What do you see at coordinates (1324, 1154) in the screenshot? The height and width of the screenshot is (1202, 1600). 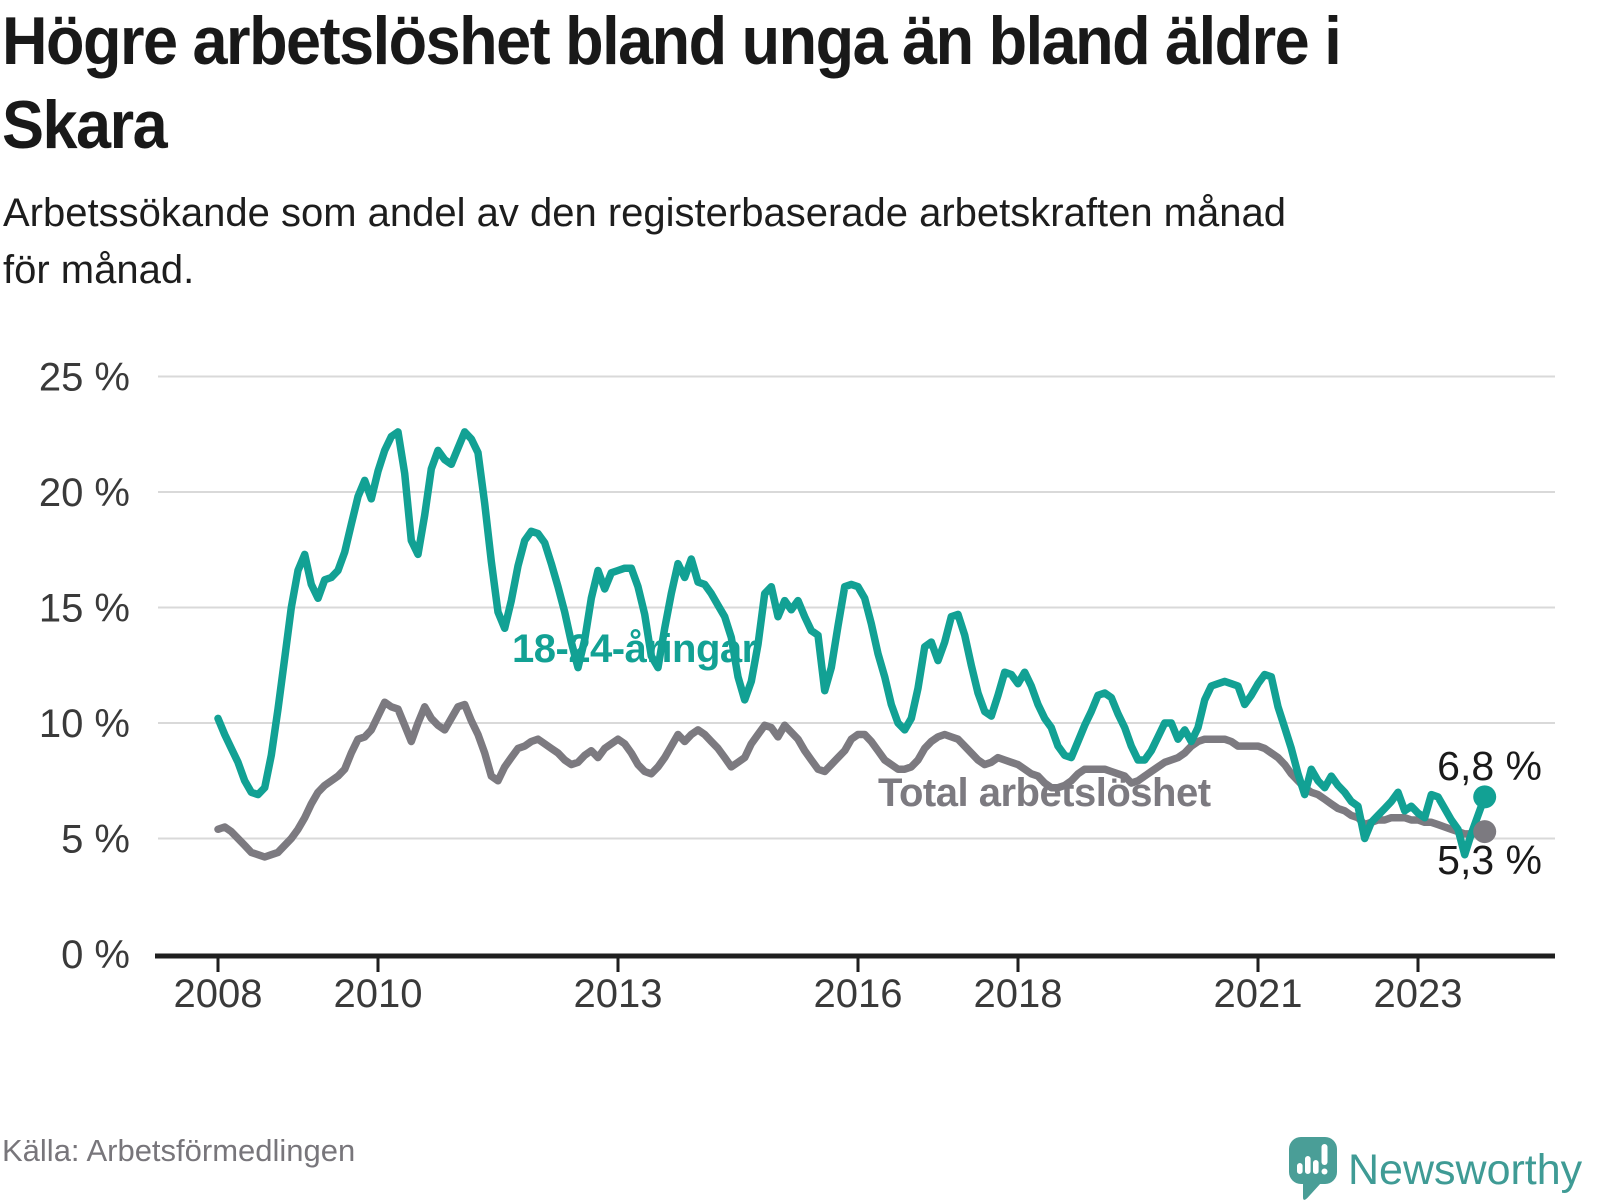 I see `logo-exclamation-bar` at bounding box center [1324, 1154].